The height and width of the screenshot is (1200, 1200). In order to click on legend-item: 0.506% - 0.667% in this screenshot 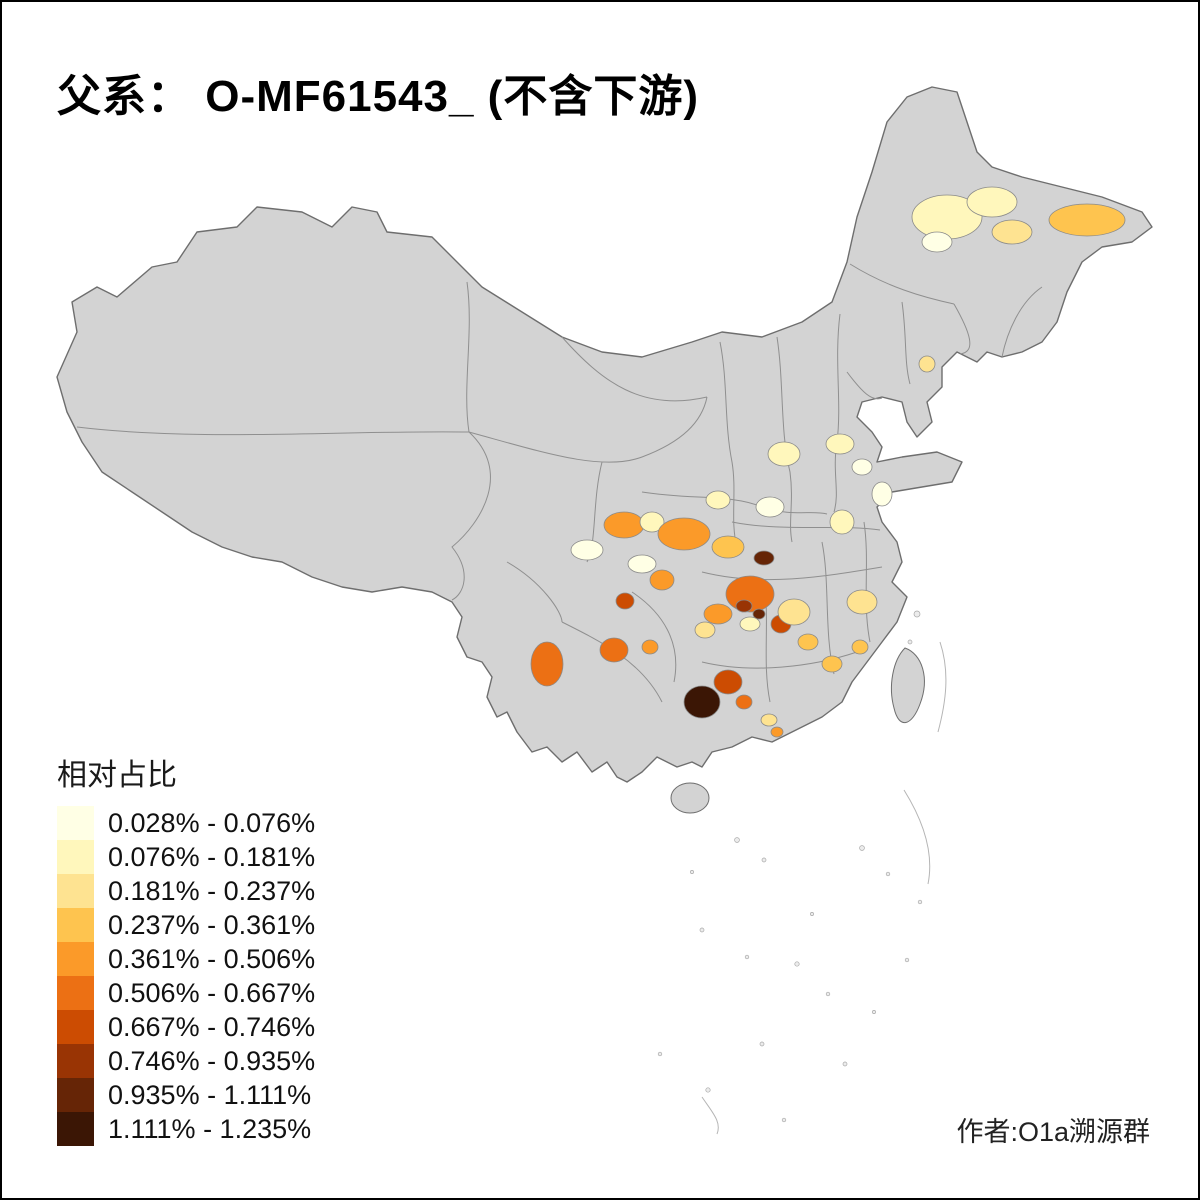, I will do `click(186, 993)`.